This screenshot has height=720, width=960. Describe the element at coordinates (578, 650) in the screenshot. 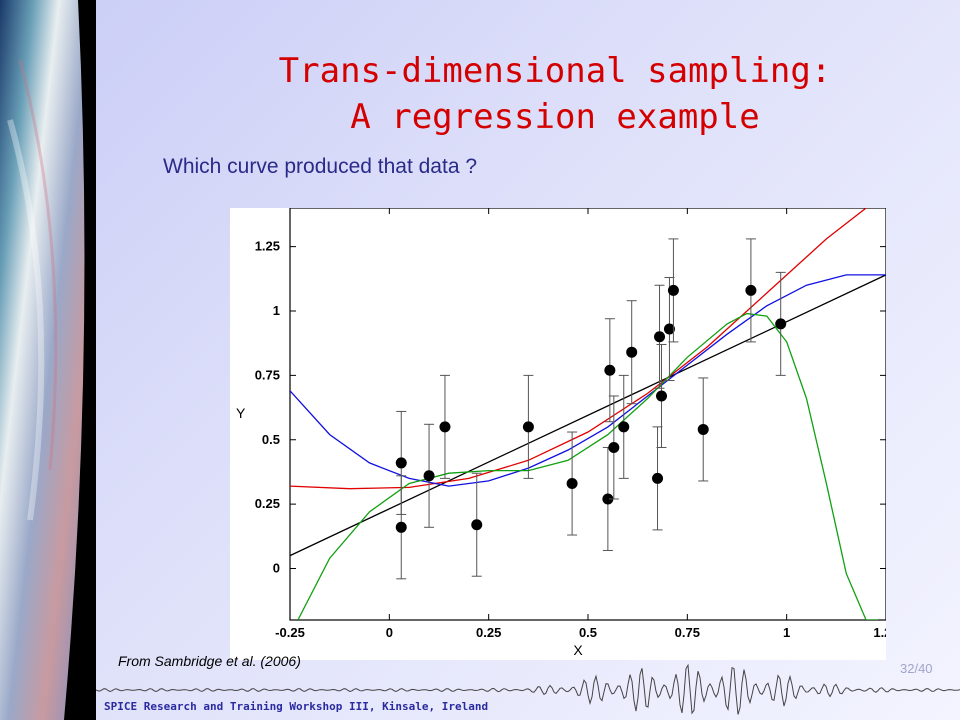

I see `x-axis-label: X` at that location.